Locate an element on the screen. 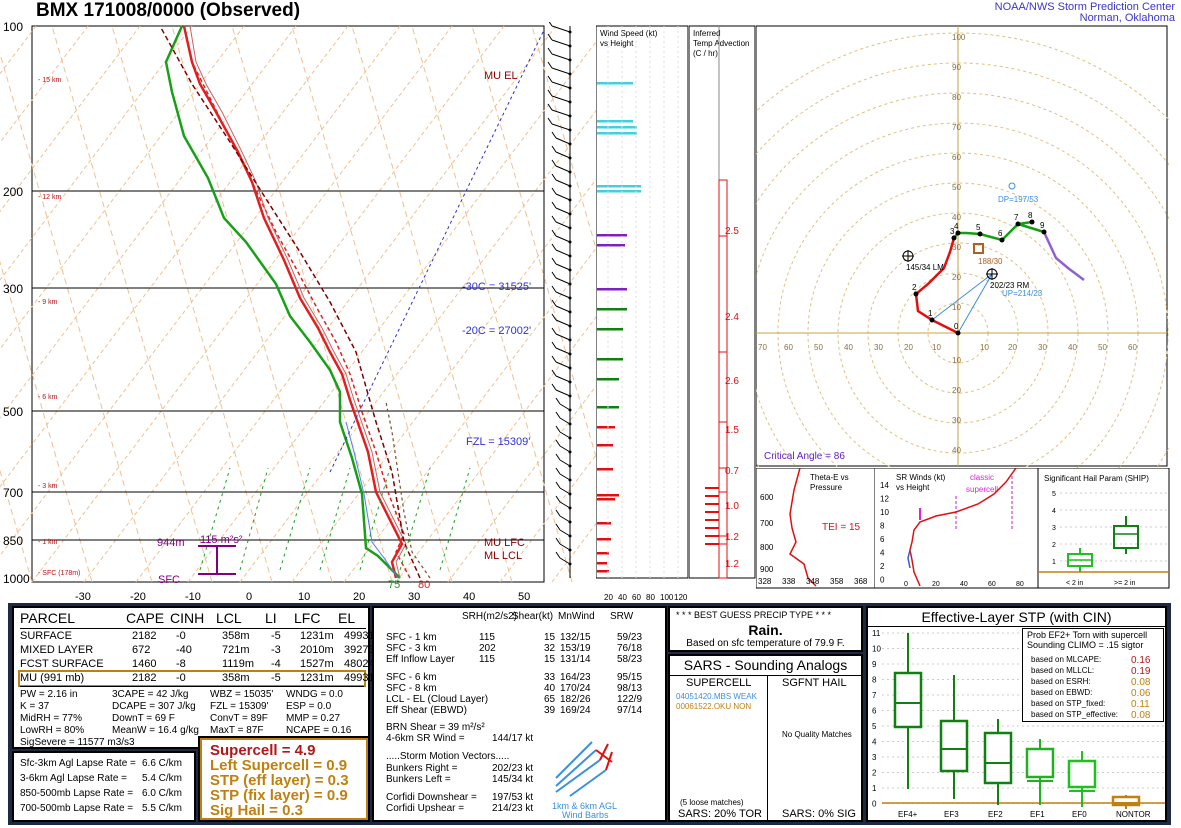 The height and width of the screenshot is (828, 1181). kin-cell: 169/24 is located at coordinates (575, 710).